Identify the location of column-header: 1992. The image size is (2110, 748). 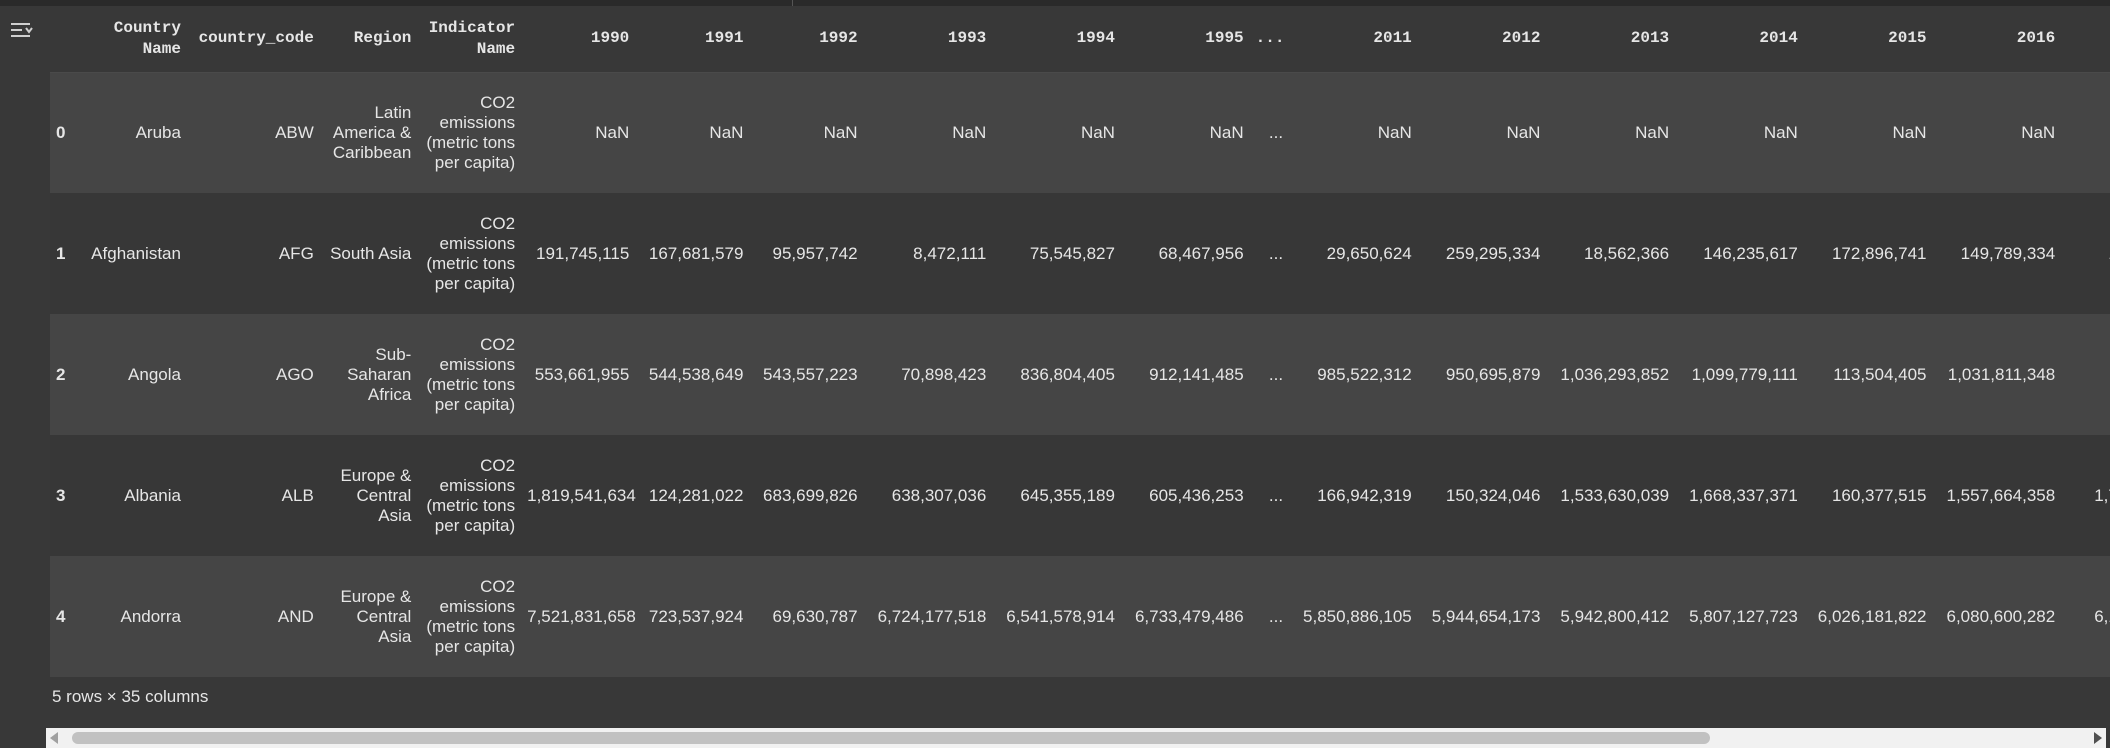
(806, 39).